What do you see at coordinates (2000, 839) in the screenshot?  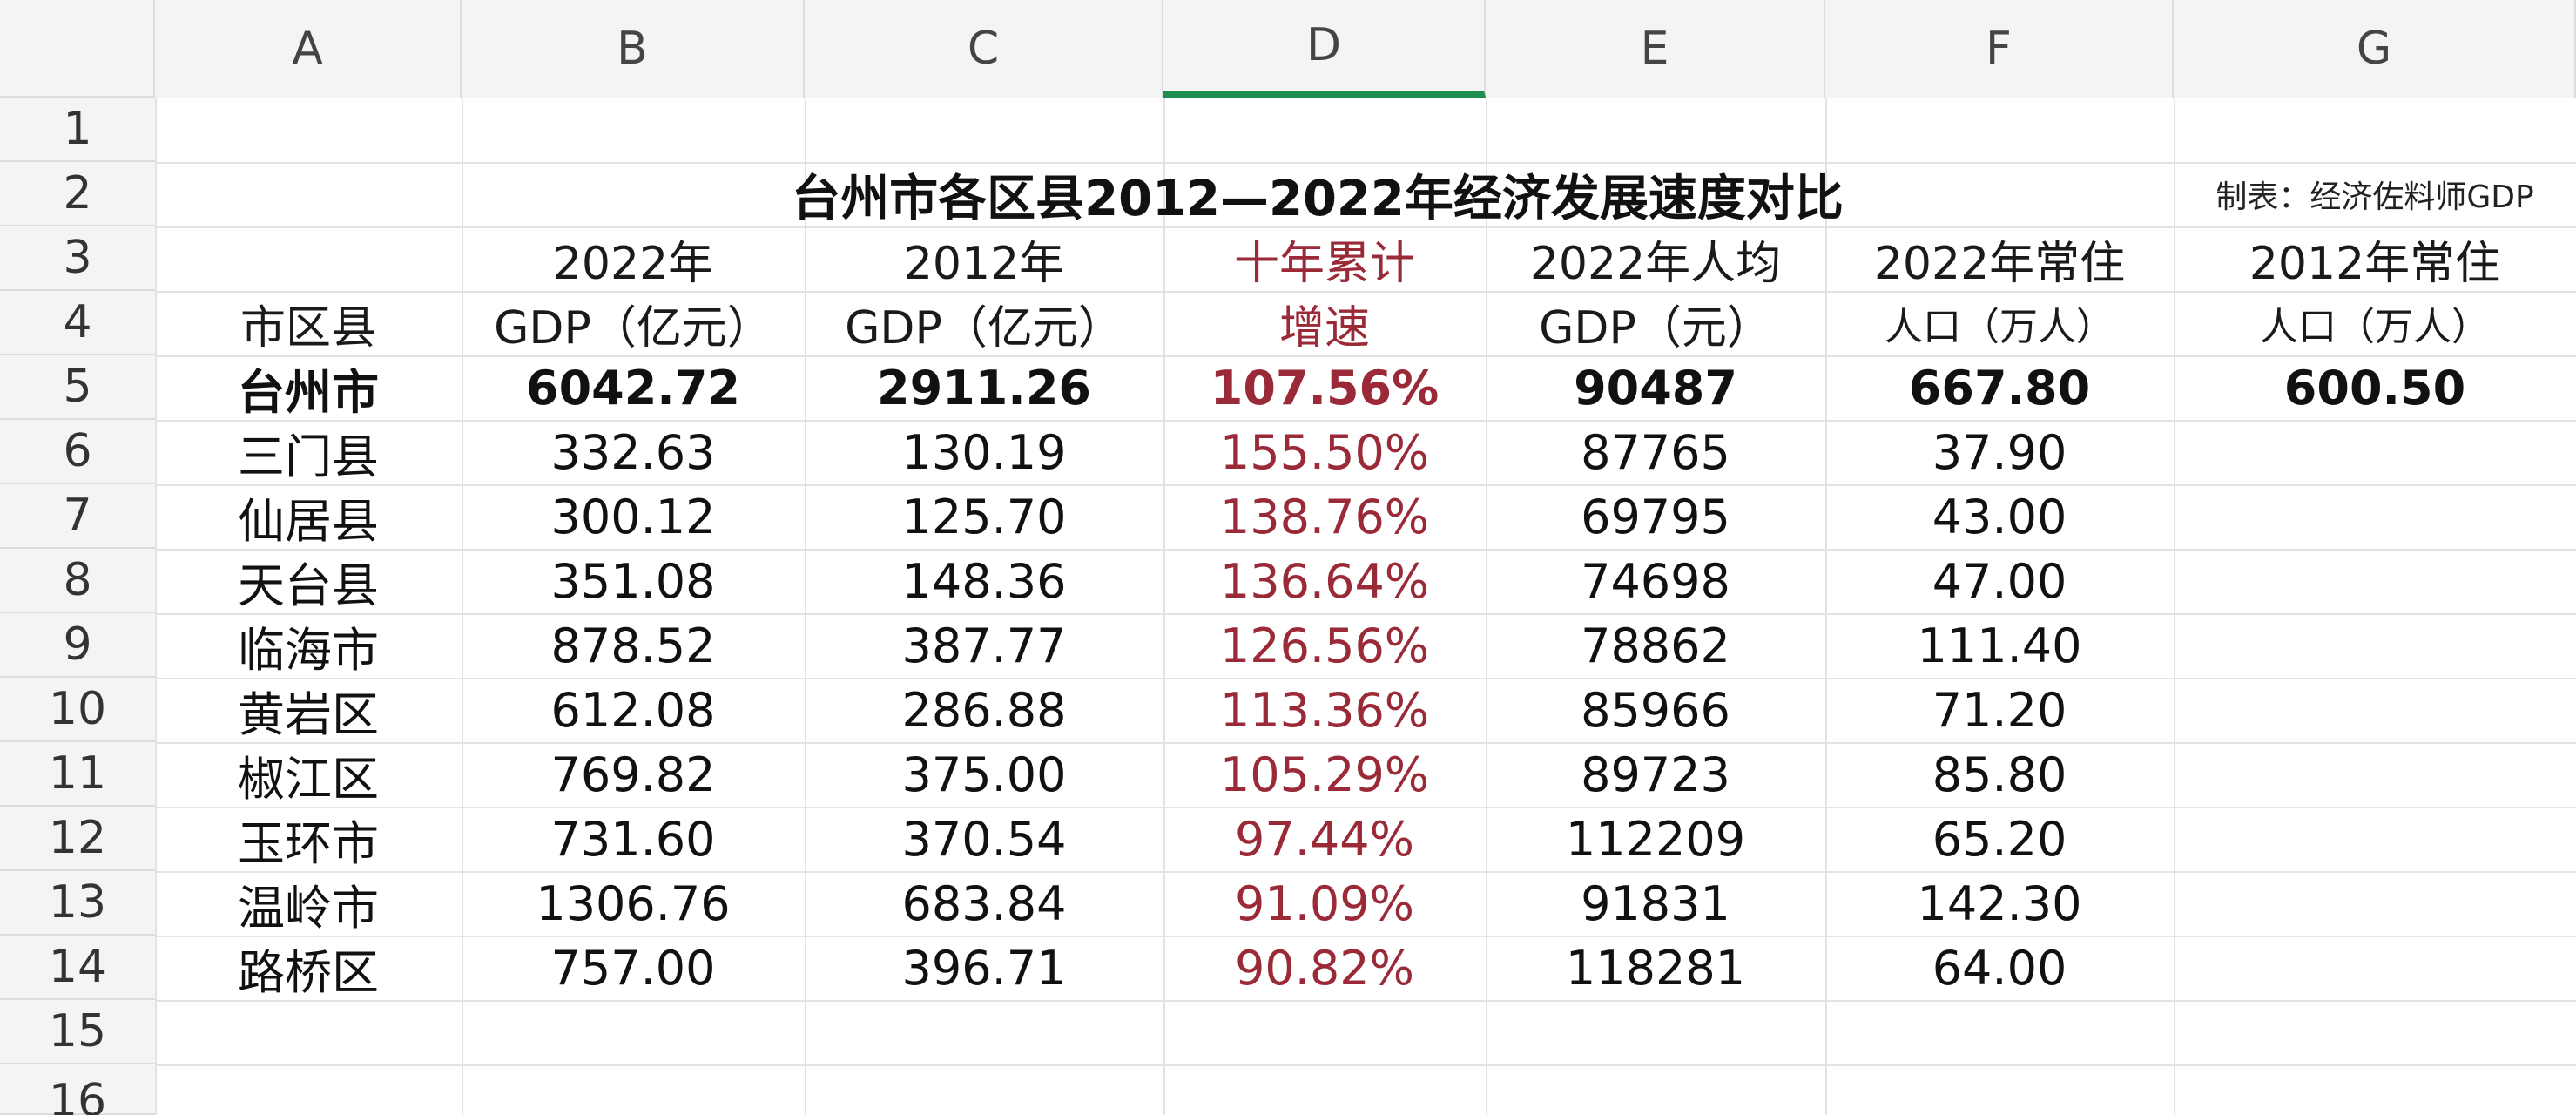 I see `district-pop2022: 65.20` at bounding box center [2000, 839].